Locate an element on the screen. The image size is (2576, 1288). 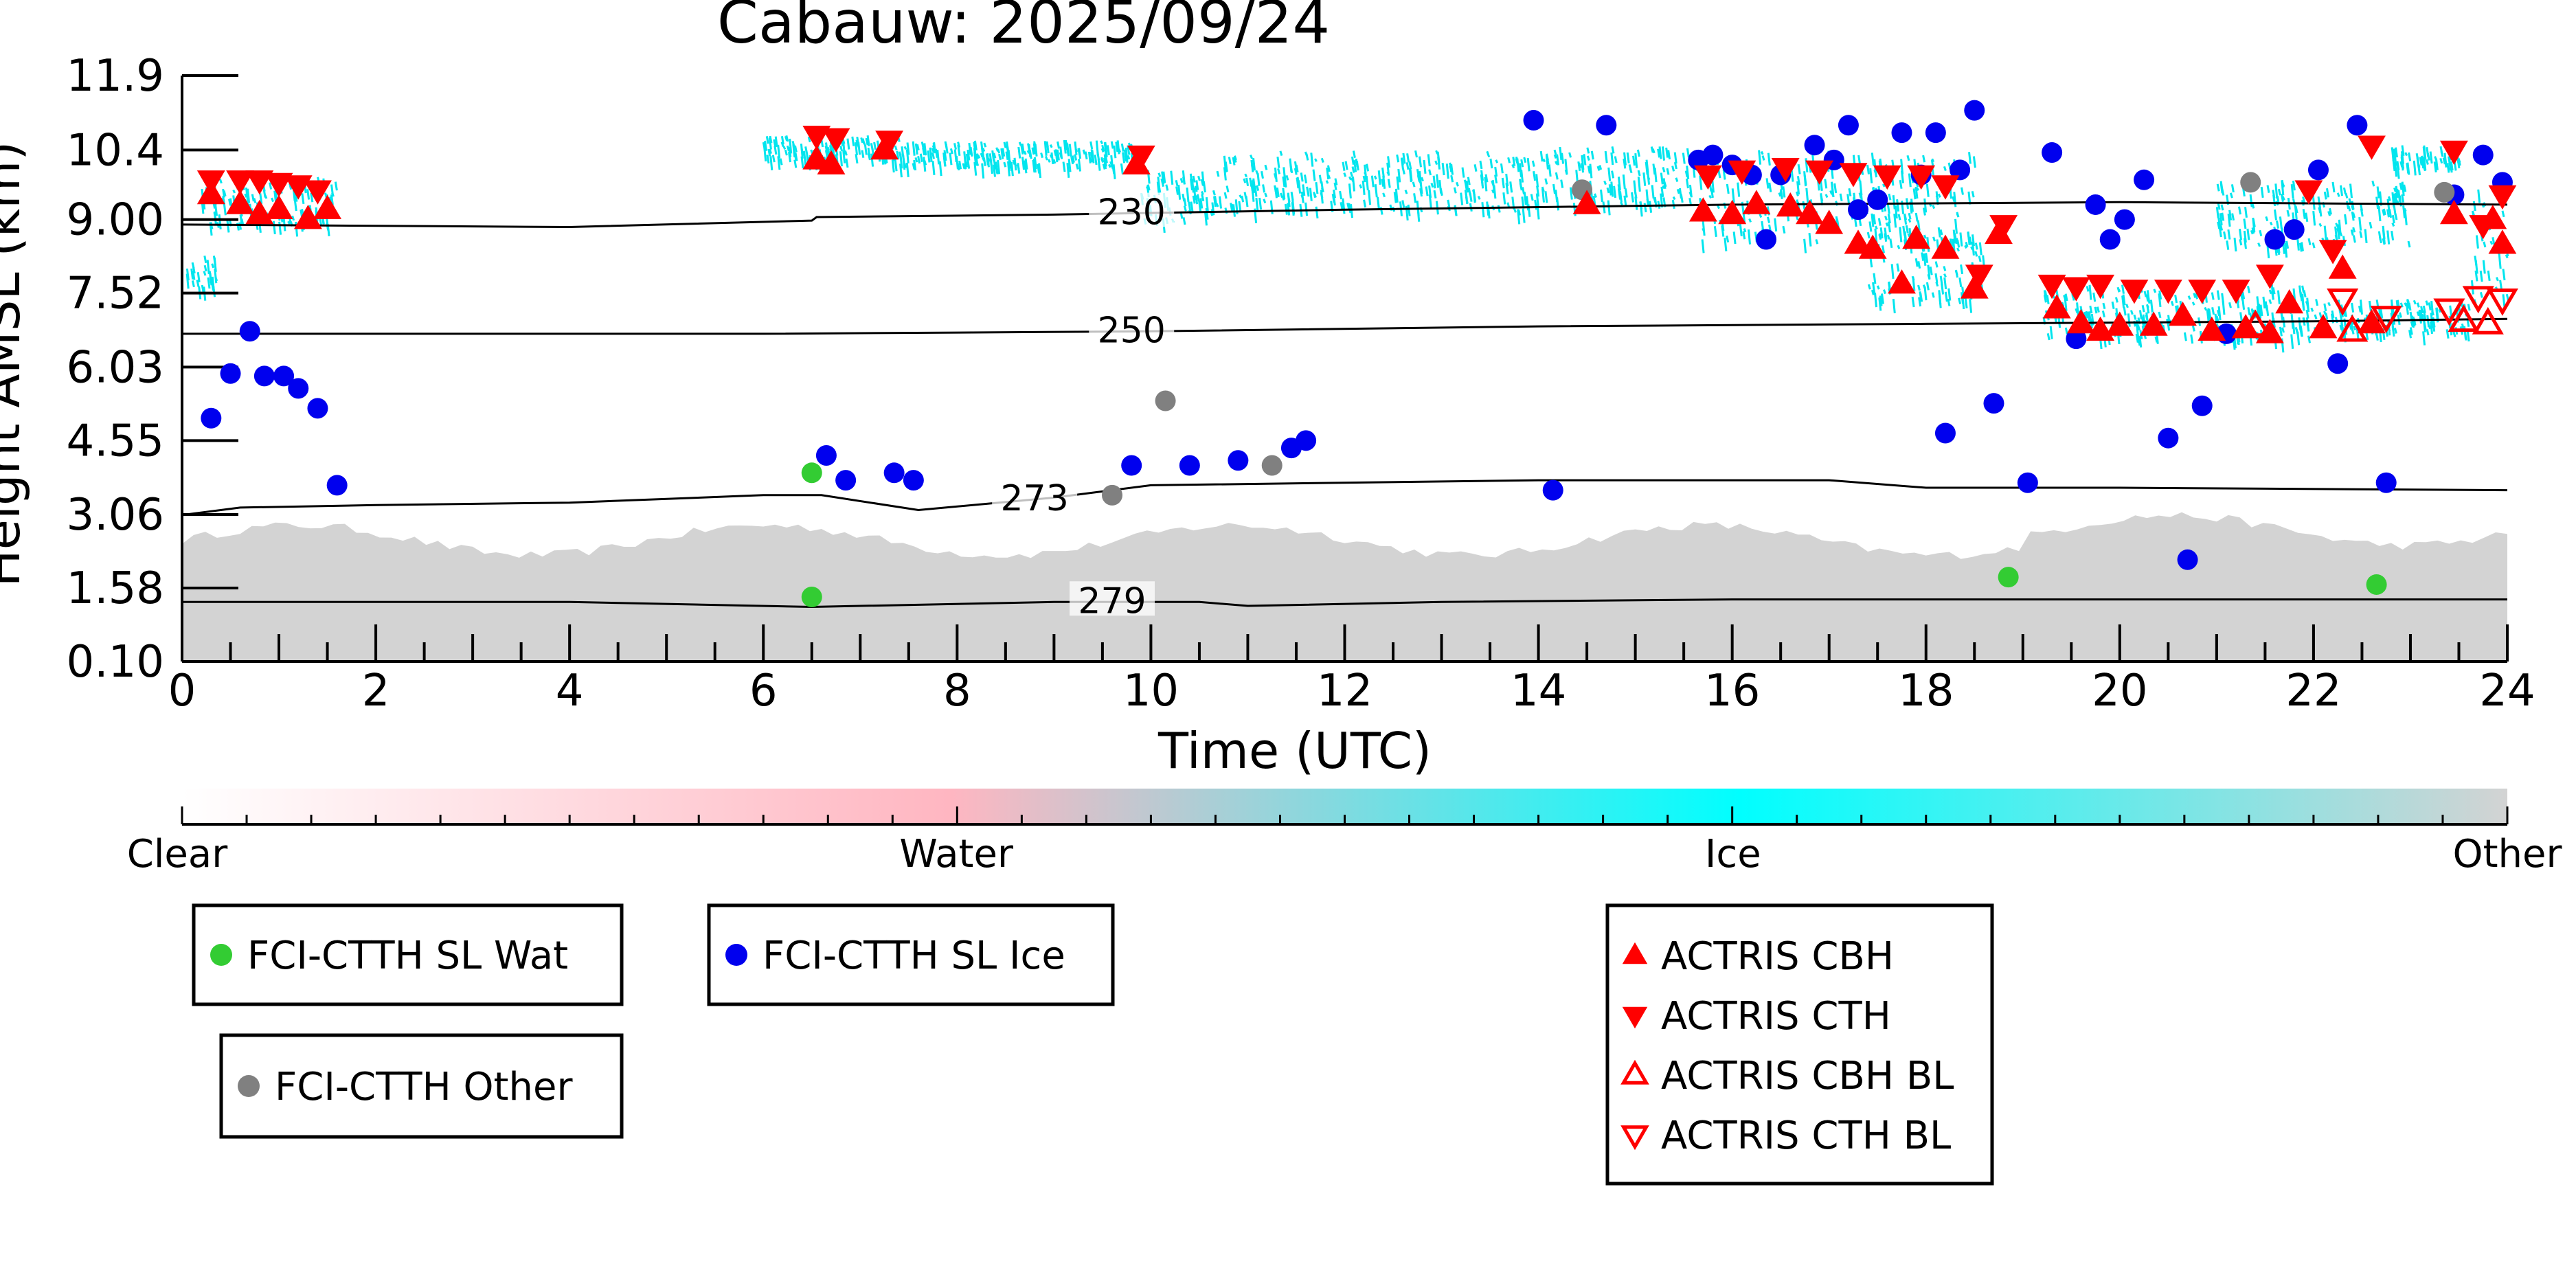
series-actris-cth is located at coordinates (1356, 215).